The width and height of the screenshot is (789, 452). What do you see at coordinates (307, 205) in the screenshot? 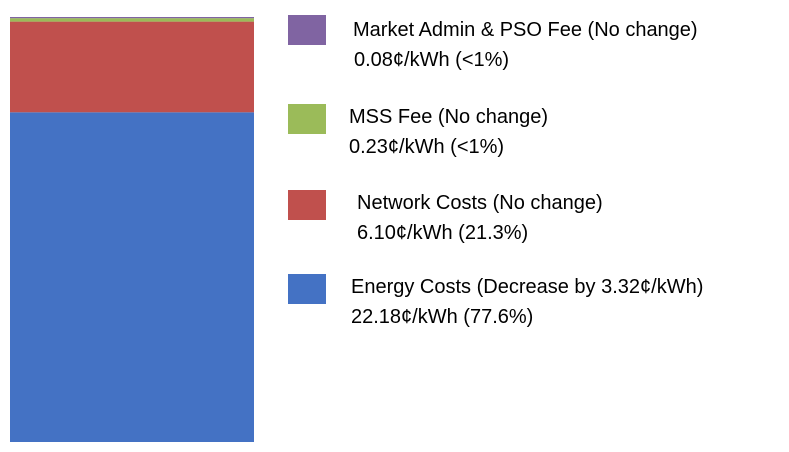
I see `legend-swatch-network-costs` at bounding box center [307, 205].